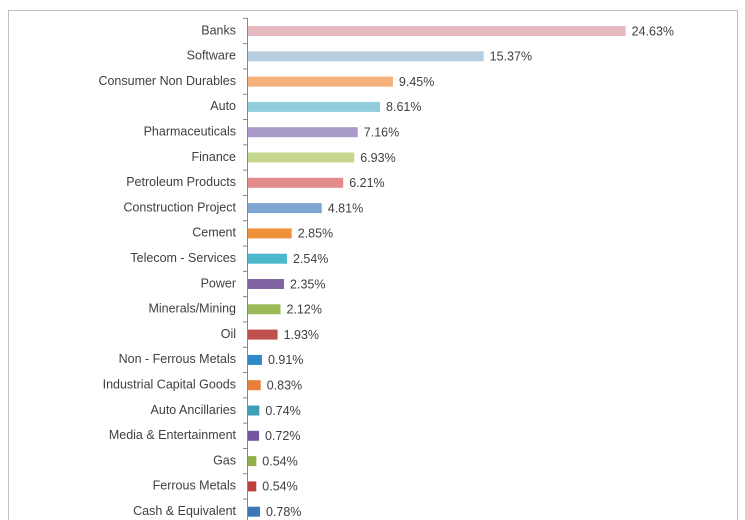 This screenshot has width=745, height=520. I want to click on category-label: Power, so click(218, 283).